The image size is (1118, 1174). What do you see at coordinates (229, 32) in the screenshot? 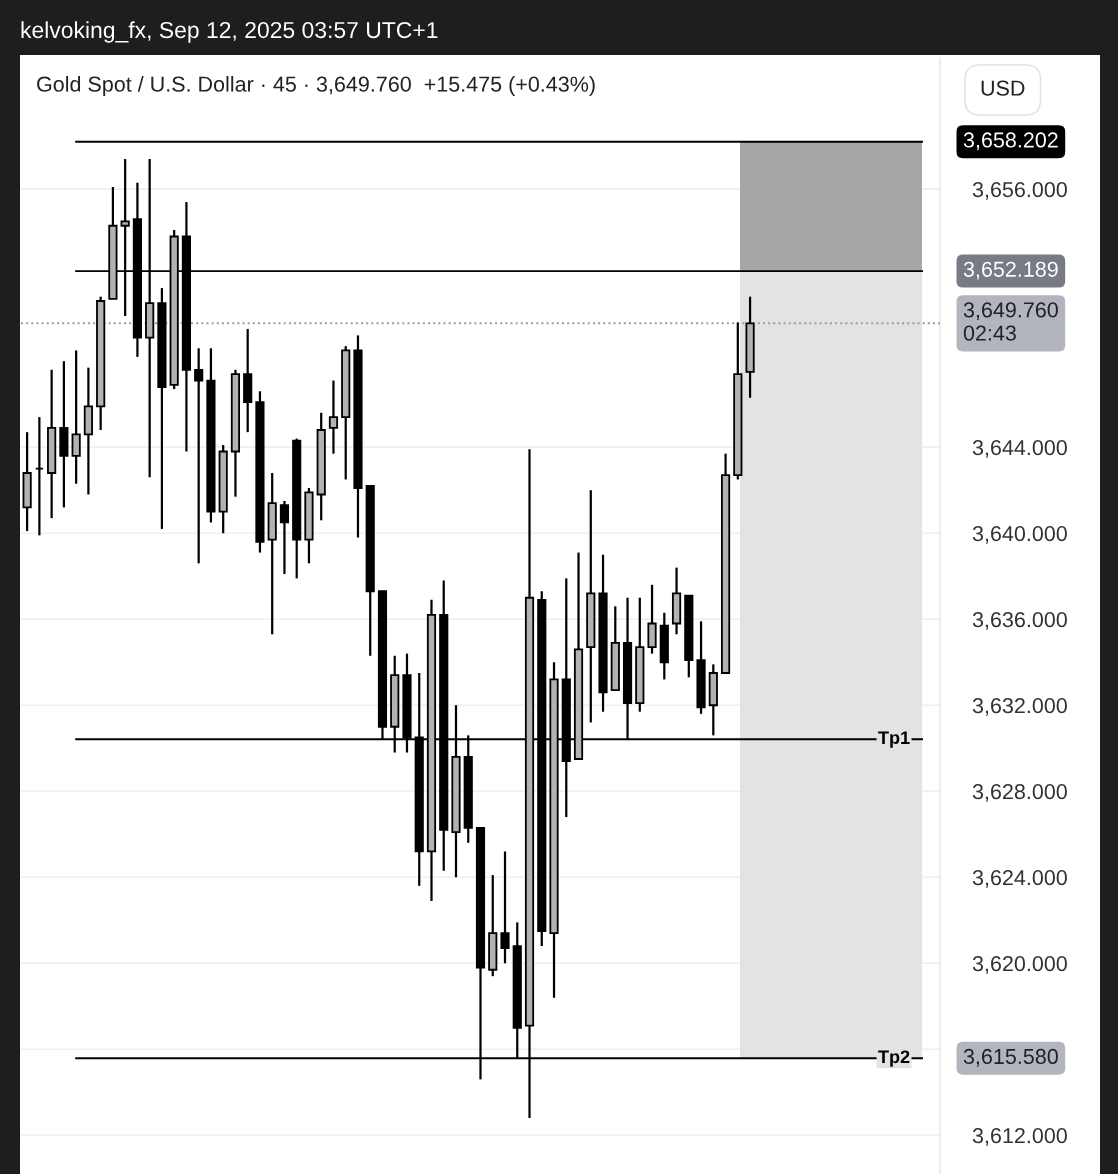
I see `chart-title: kelvoking_fx, Sep 12, 2025 03:57 UTC+1` at bounding box center [229, 32].